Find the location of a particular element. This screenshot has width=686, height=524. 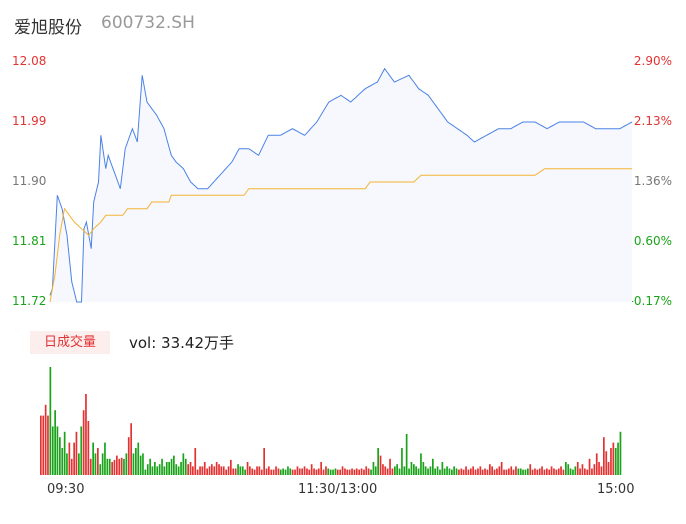

y-right-tick-2: 2.13% is located at coordinates (652, 121).